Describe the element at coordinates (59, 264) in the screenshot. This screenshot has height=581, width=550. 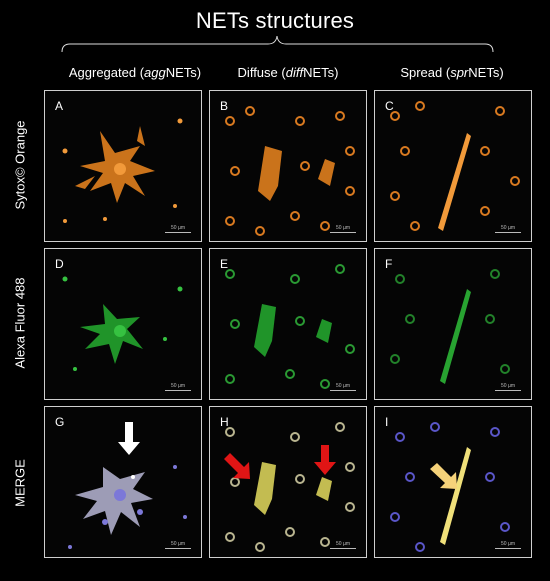
I see `panel-label-d: D` at that location.